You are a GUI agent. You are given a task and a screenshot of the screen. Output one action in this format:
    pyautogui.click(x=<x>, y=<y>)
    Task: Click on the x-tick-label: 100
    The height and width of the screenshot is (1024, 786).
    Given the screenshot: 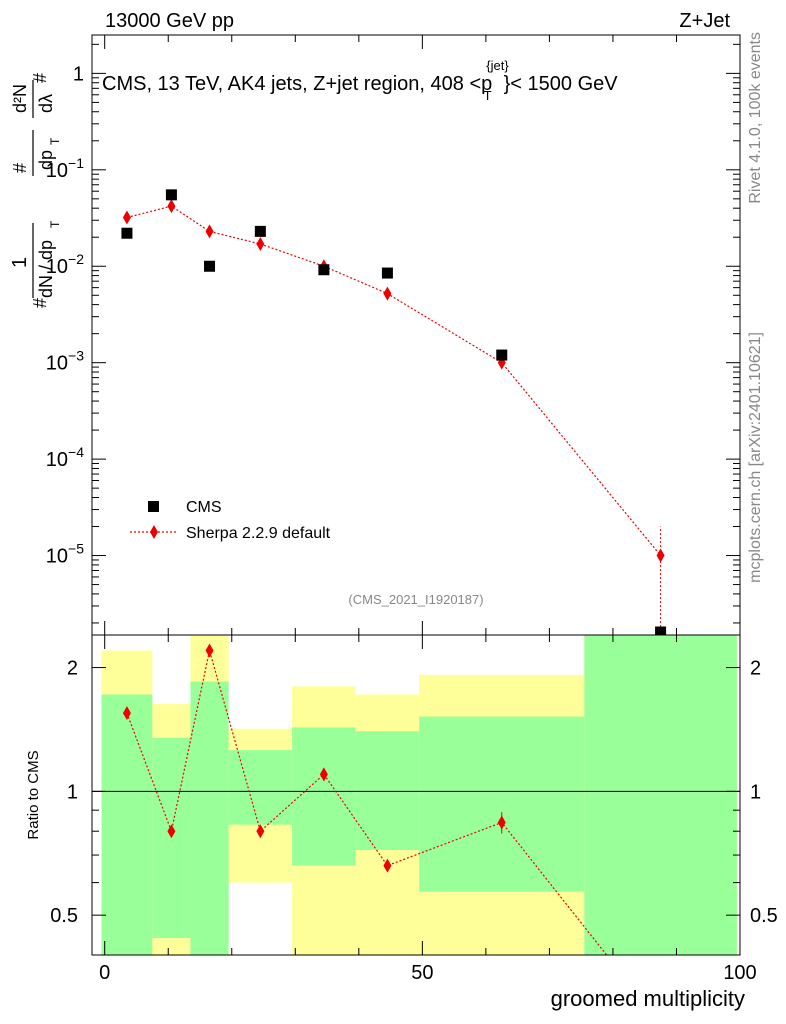 What is the action you would take?
    pyautogui.click(x=739, y=973)
    